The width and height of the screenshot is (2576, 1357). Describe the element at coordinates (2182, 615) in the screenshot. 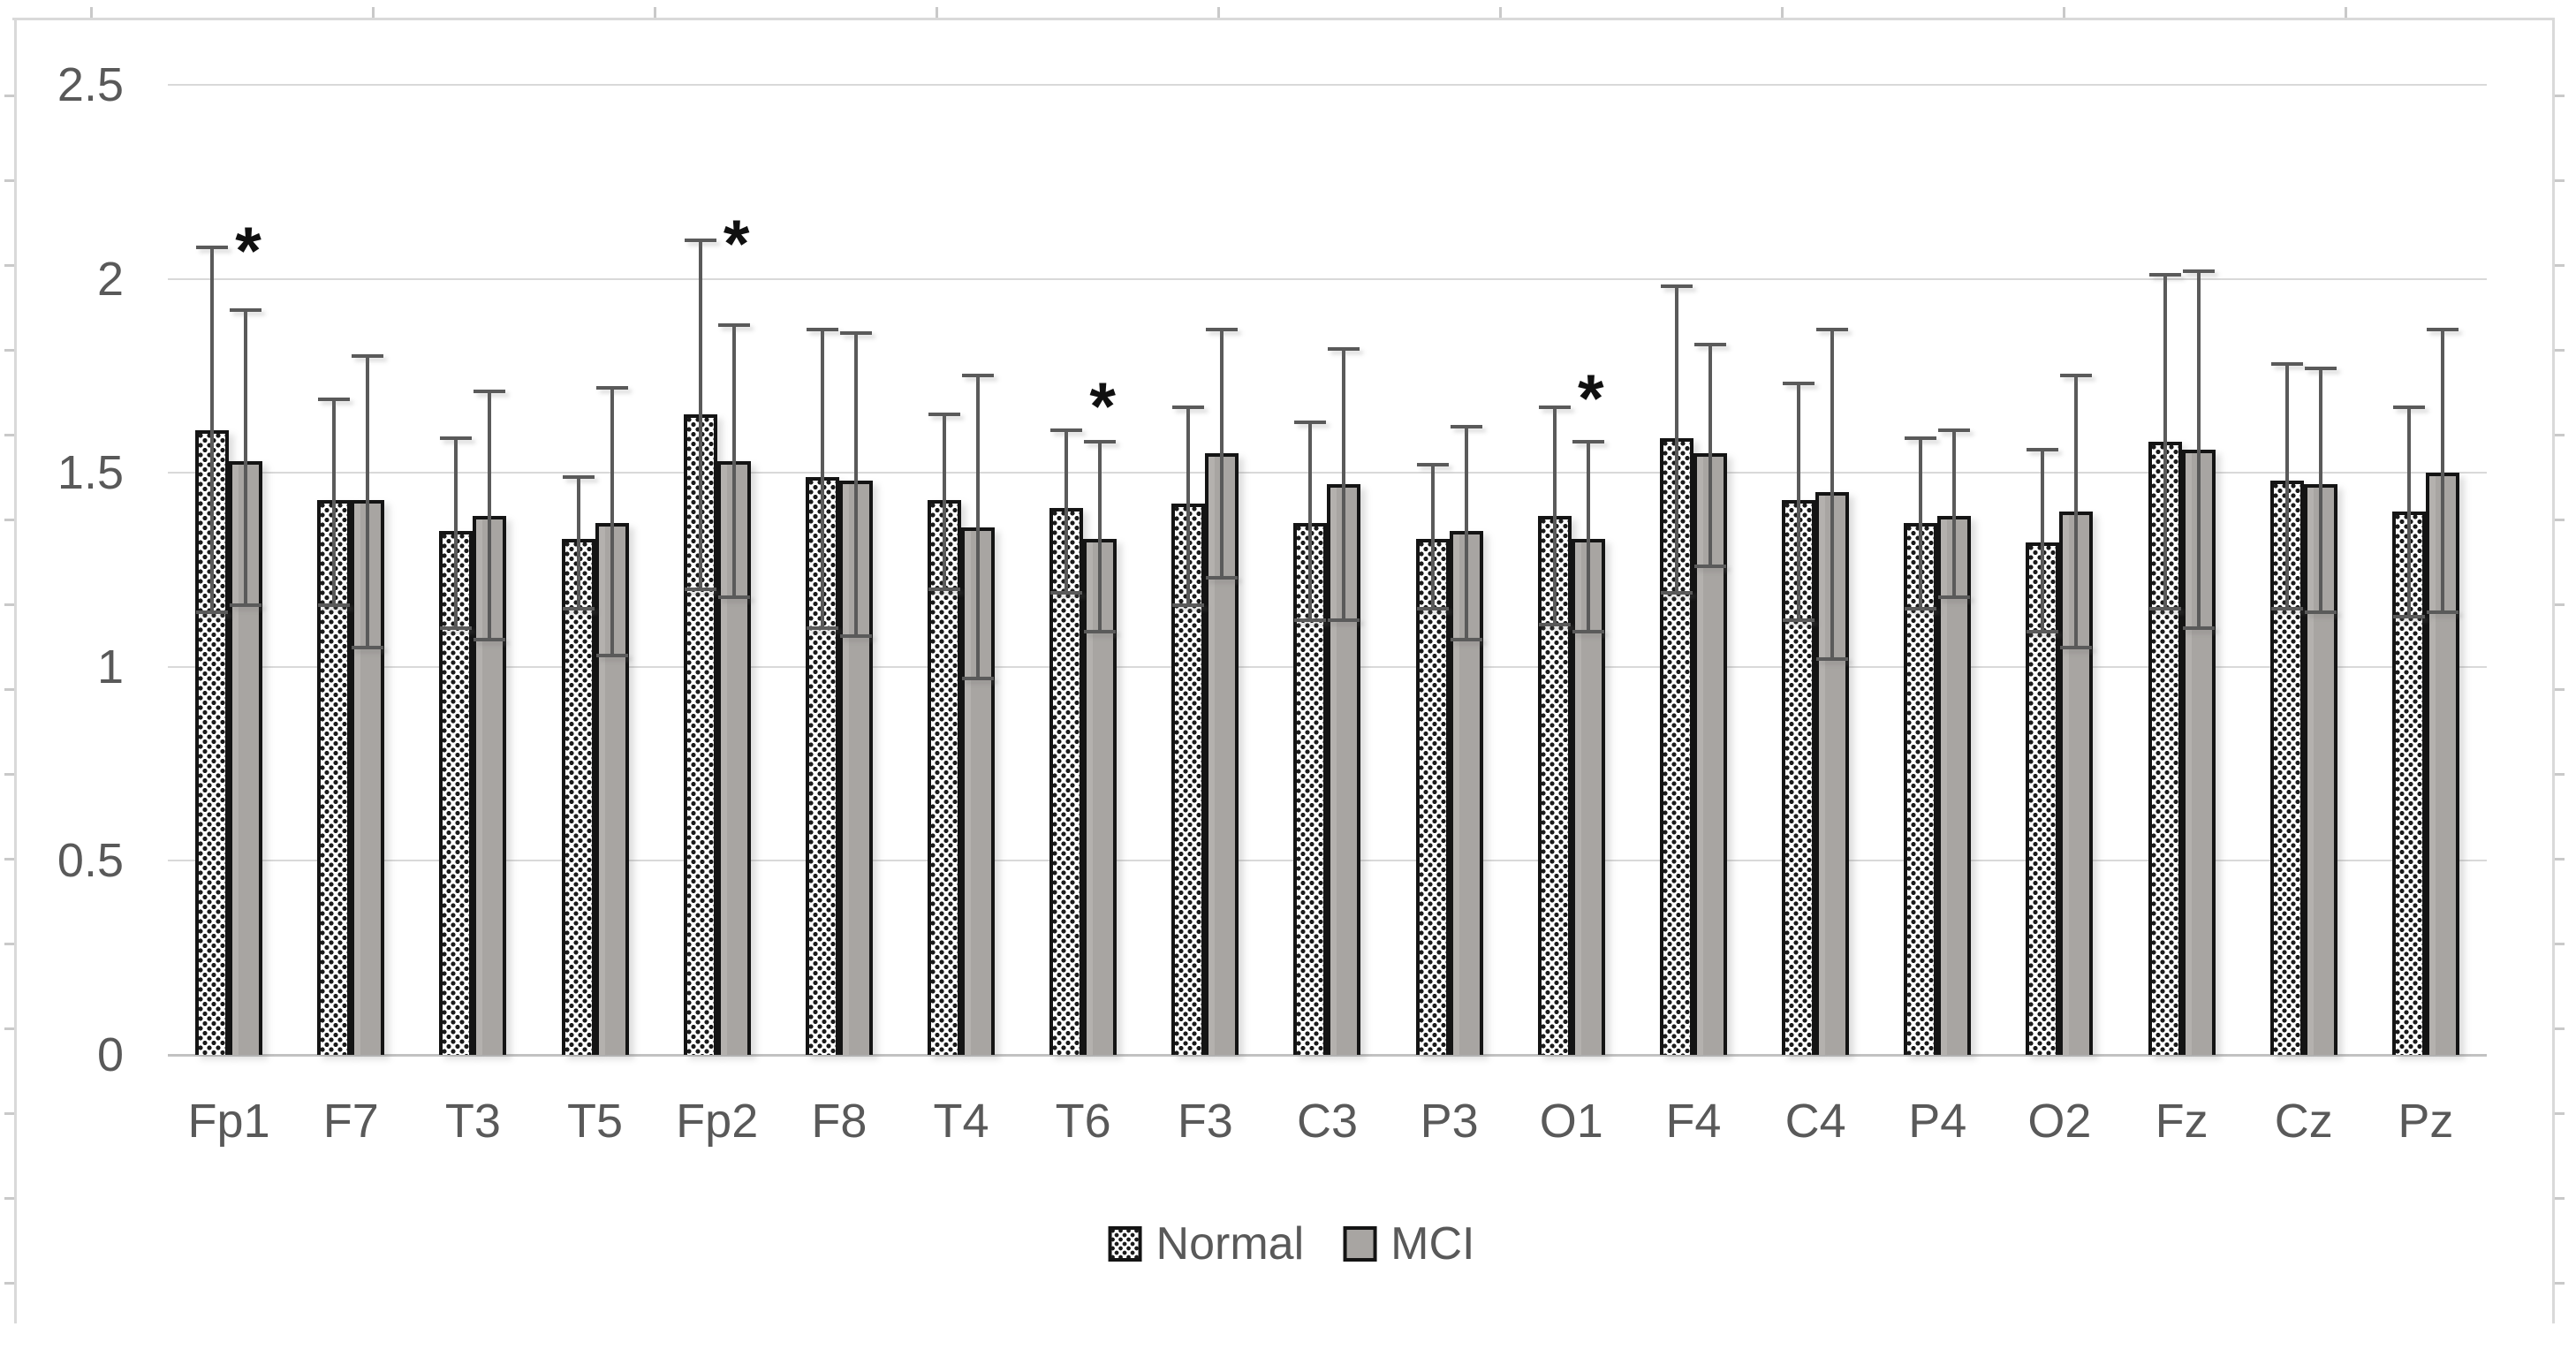

I see `bar-group-Fz: Fz` at that location.